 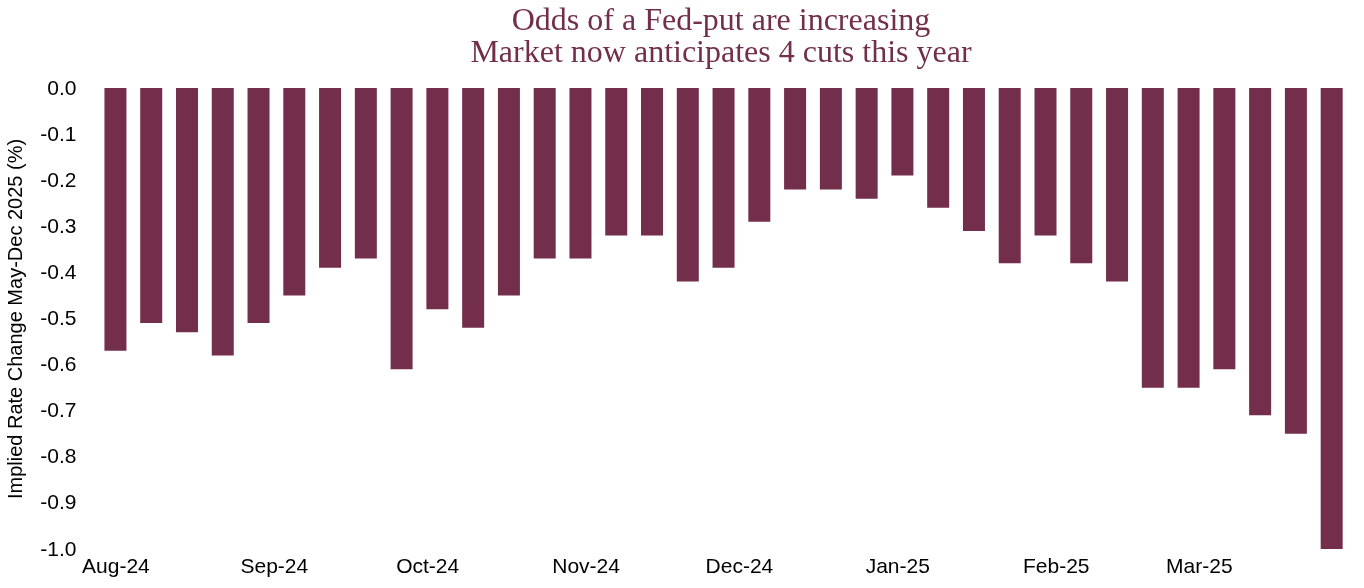 I want to click on x-tick-label: Oct-24, so click(x=428, y=565).